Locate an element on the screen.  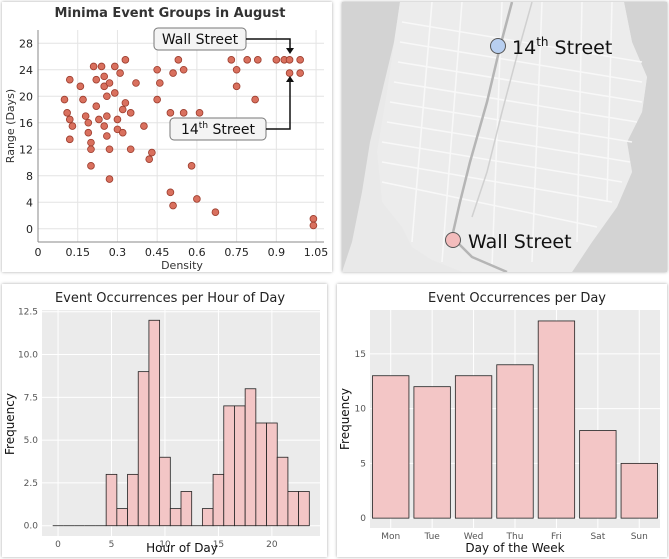
subway-line is located at coordinates (482, 137).